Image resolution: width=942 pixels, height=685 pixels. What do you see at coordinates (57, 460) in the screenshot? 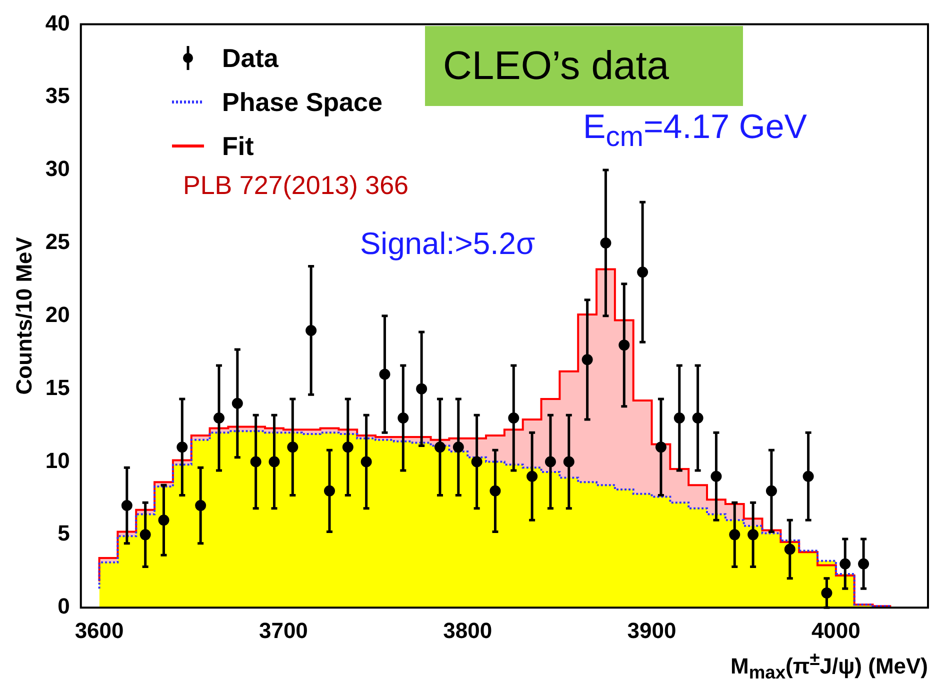
I see `y-tick-label: 10` at bounding box center [57, 460].